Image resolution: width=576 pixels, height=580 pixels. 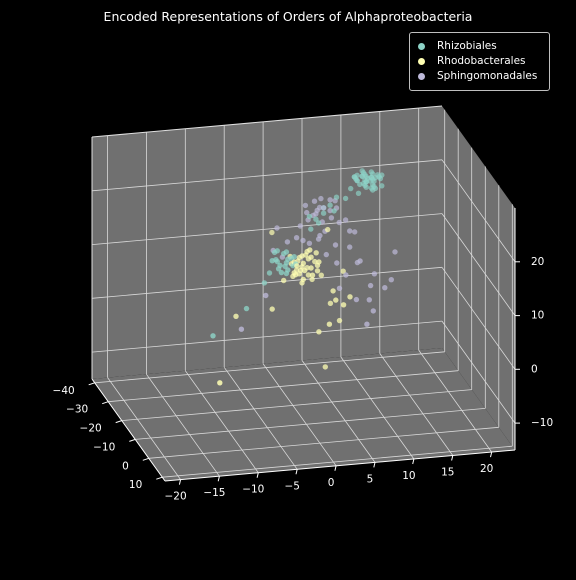 I want to click on x-axis-line, so click(x=340, y=465).